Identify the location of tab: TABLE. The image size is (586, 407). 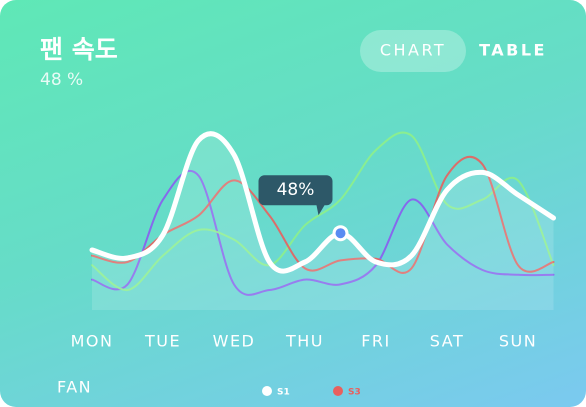
(513, 50).